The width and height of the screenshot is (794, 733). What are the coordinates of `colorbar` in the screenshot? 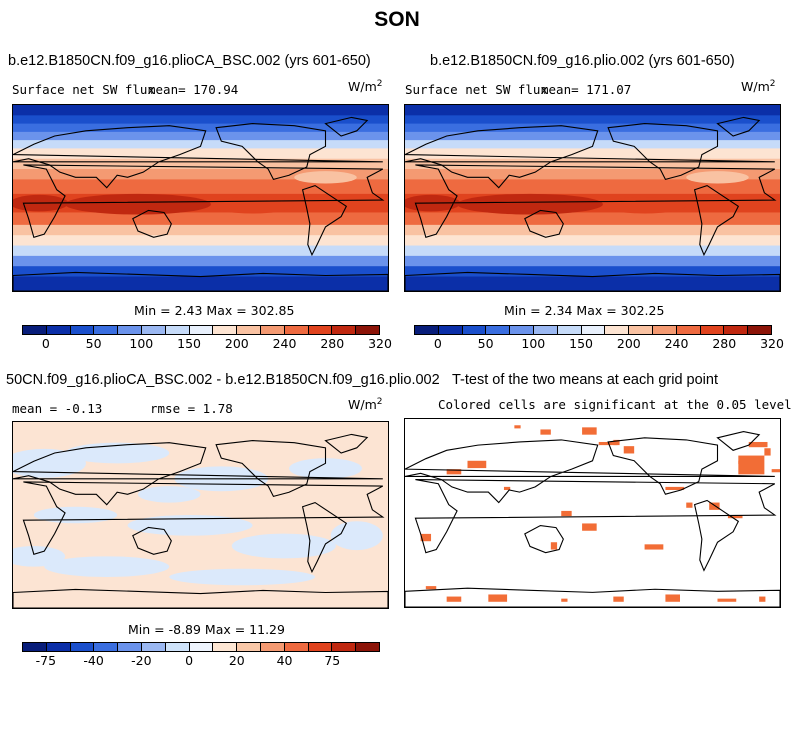 It's located at (593, 330).